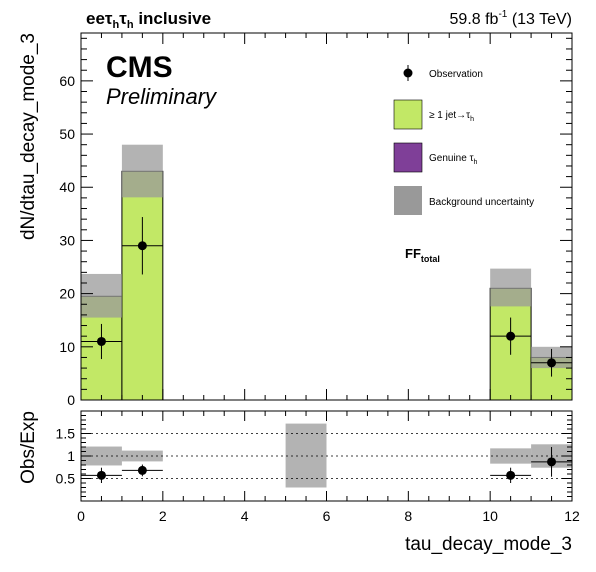 Image resolution: width=596 pixels, height=572 pixels. I want to click on x-axis-label: tau_decay_mode_3, so click(488, 544).